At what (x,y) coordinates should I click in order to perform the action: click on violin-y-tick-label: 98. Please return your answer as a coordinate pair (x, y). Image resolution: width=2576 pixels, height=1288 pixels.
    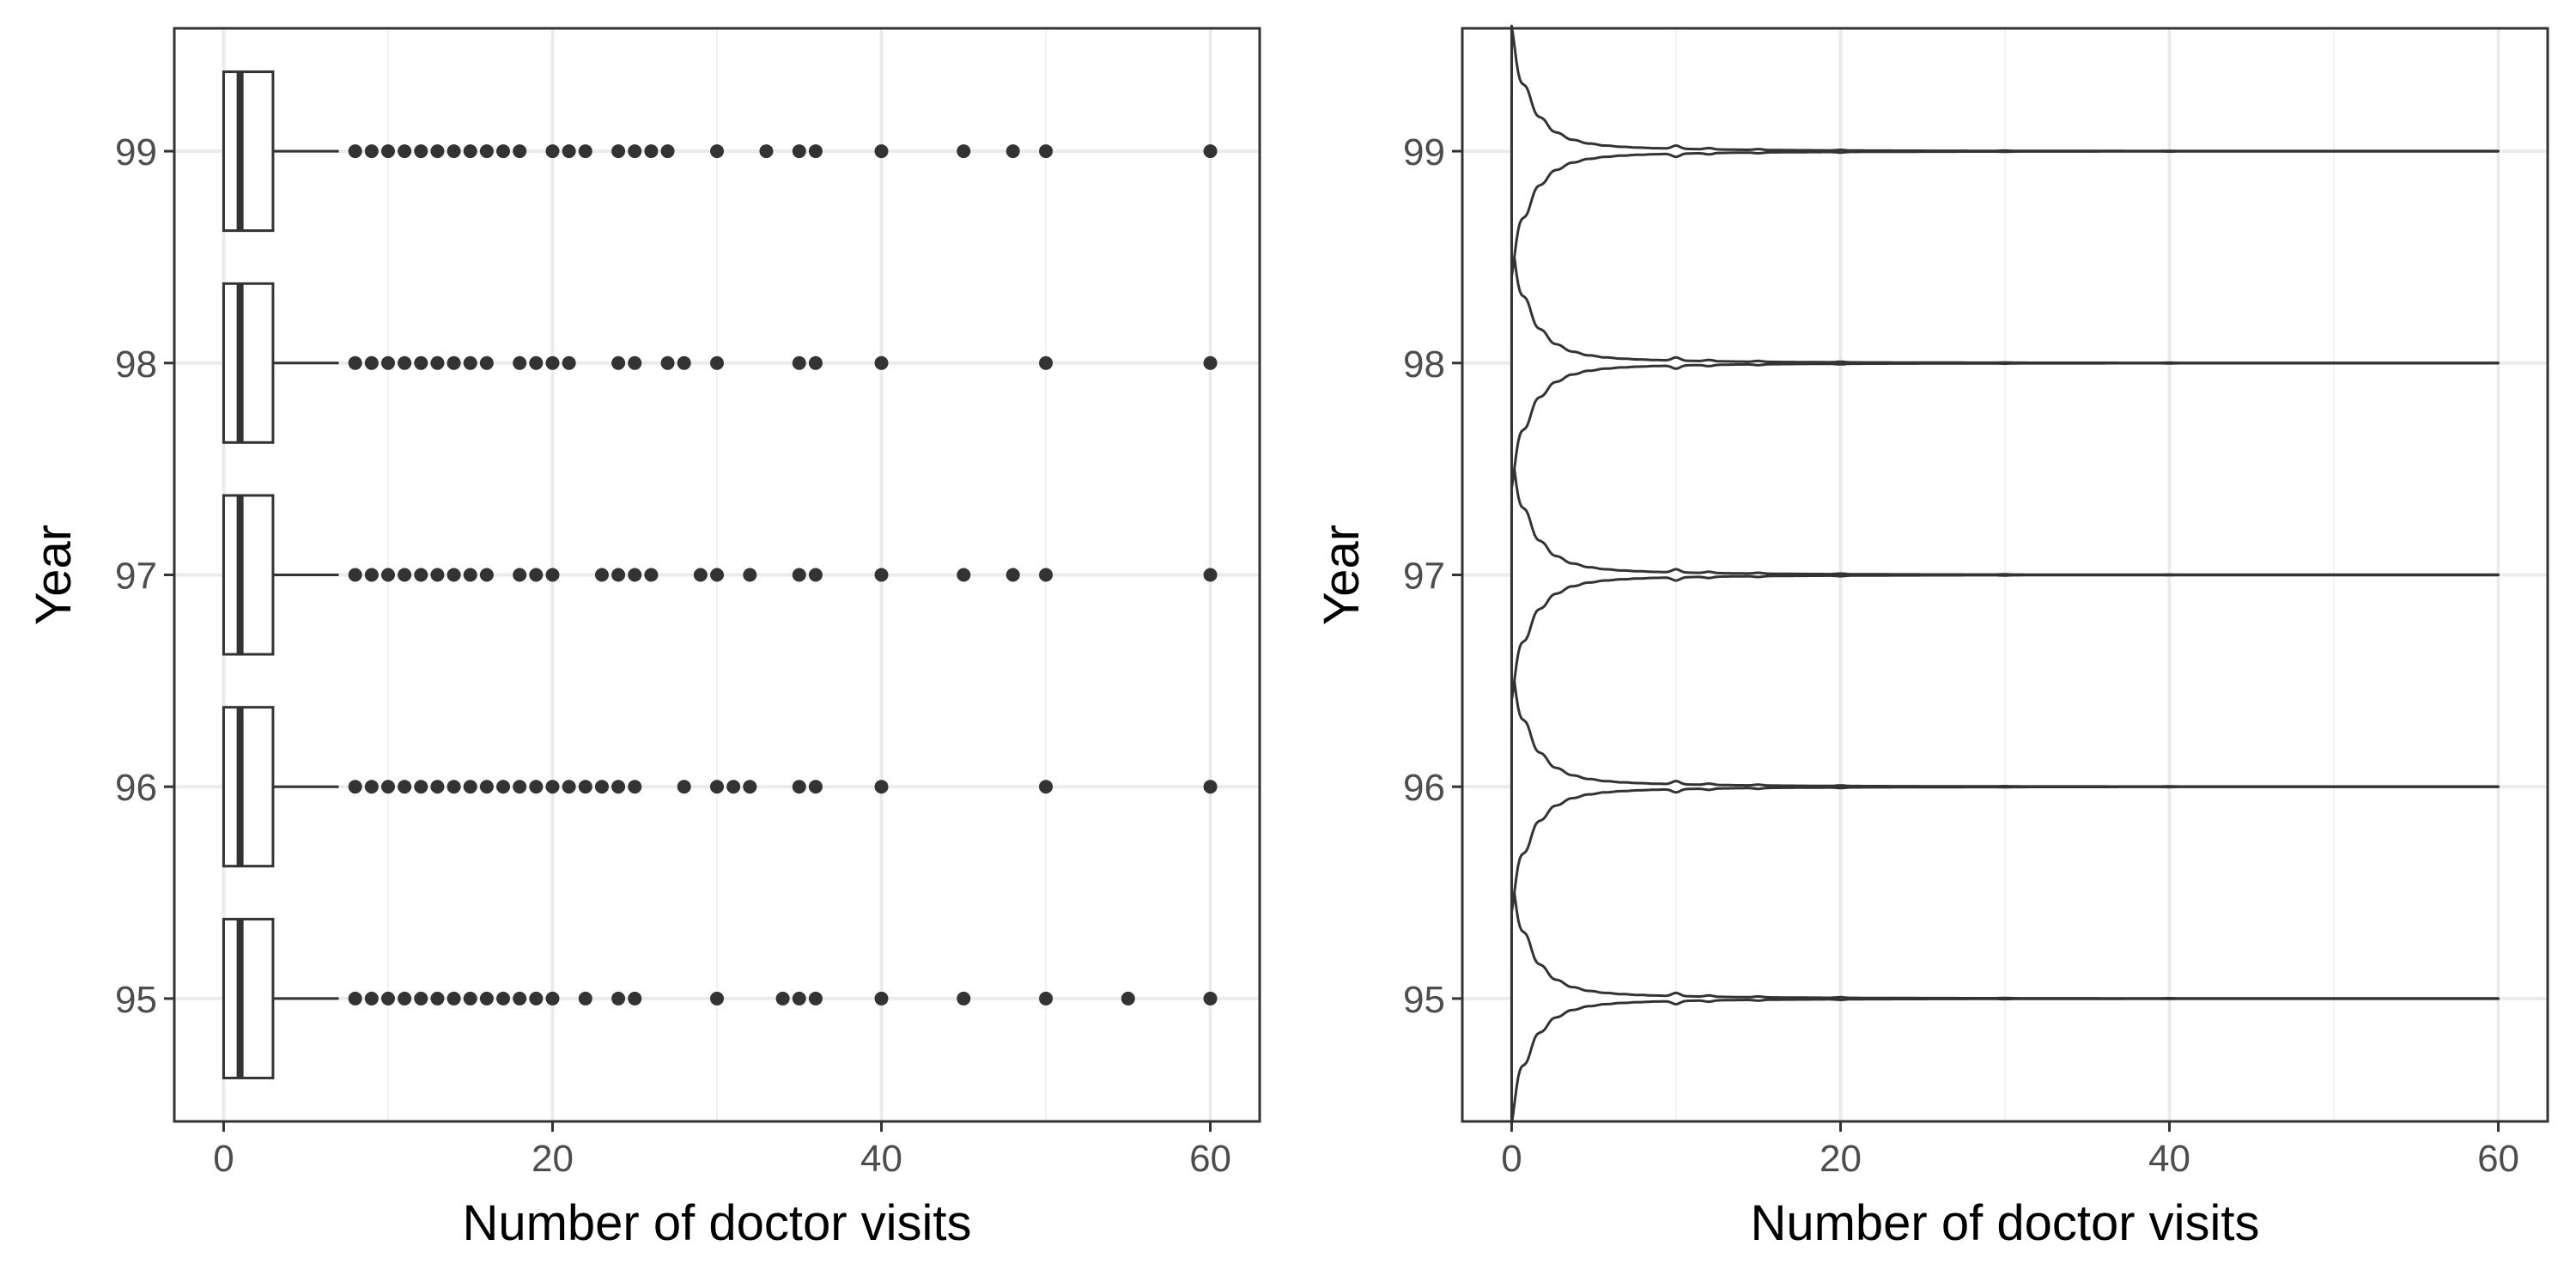
    Looking at the image, I should click on (1424, 365).